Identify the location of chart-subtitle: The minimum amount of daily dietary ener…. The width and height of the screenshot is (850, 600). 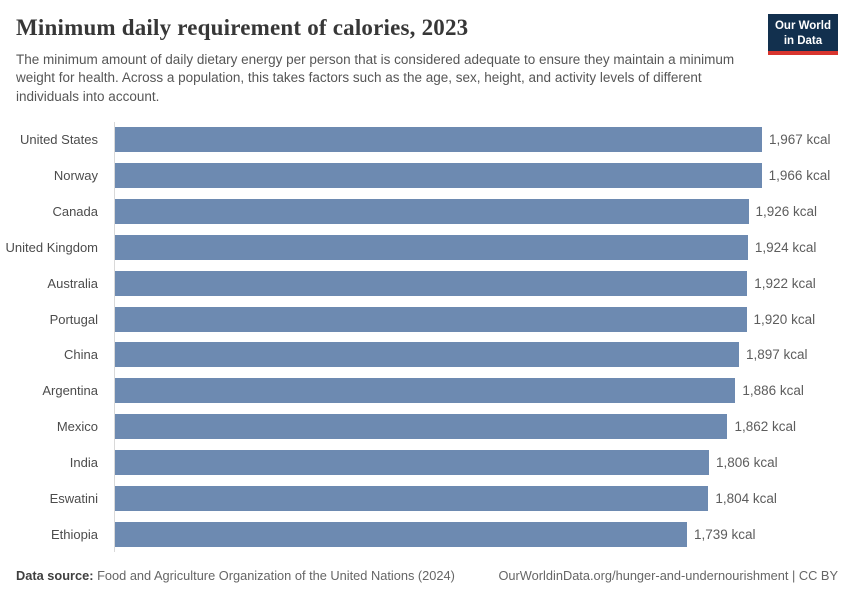
(375, 78).